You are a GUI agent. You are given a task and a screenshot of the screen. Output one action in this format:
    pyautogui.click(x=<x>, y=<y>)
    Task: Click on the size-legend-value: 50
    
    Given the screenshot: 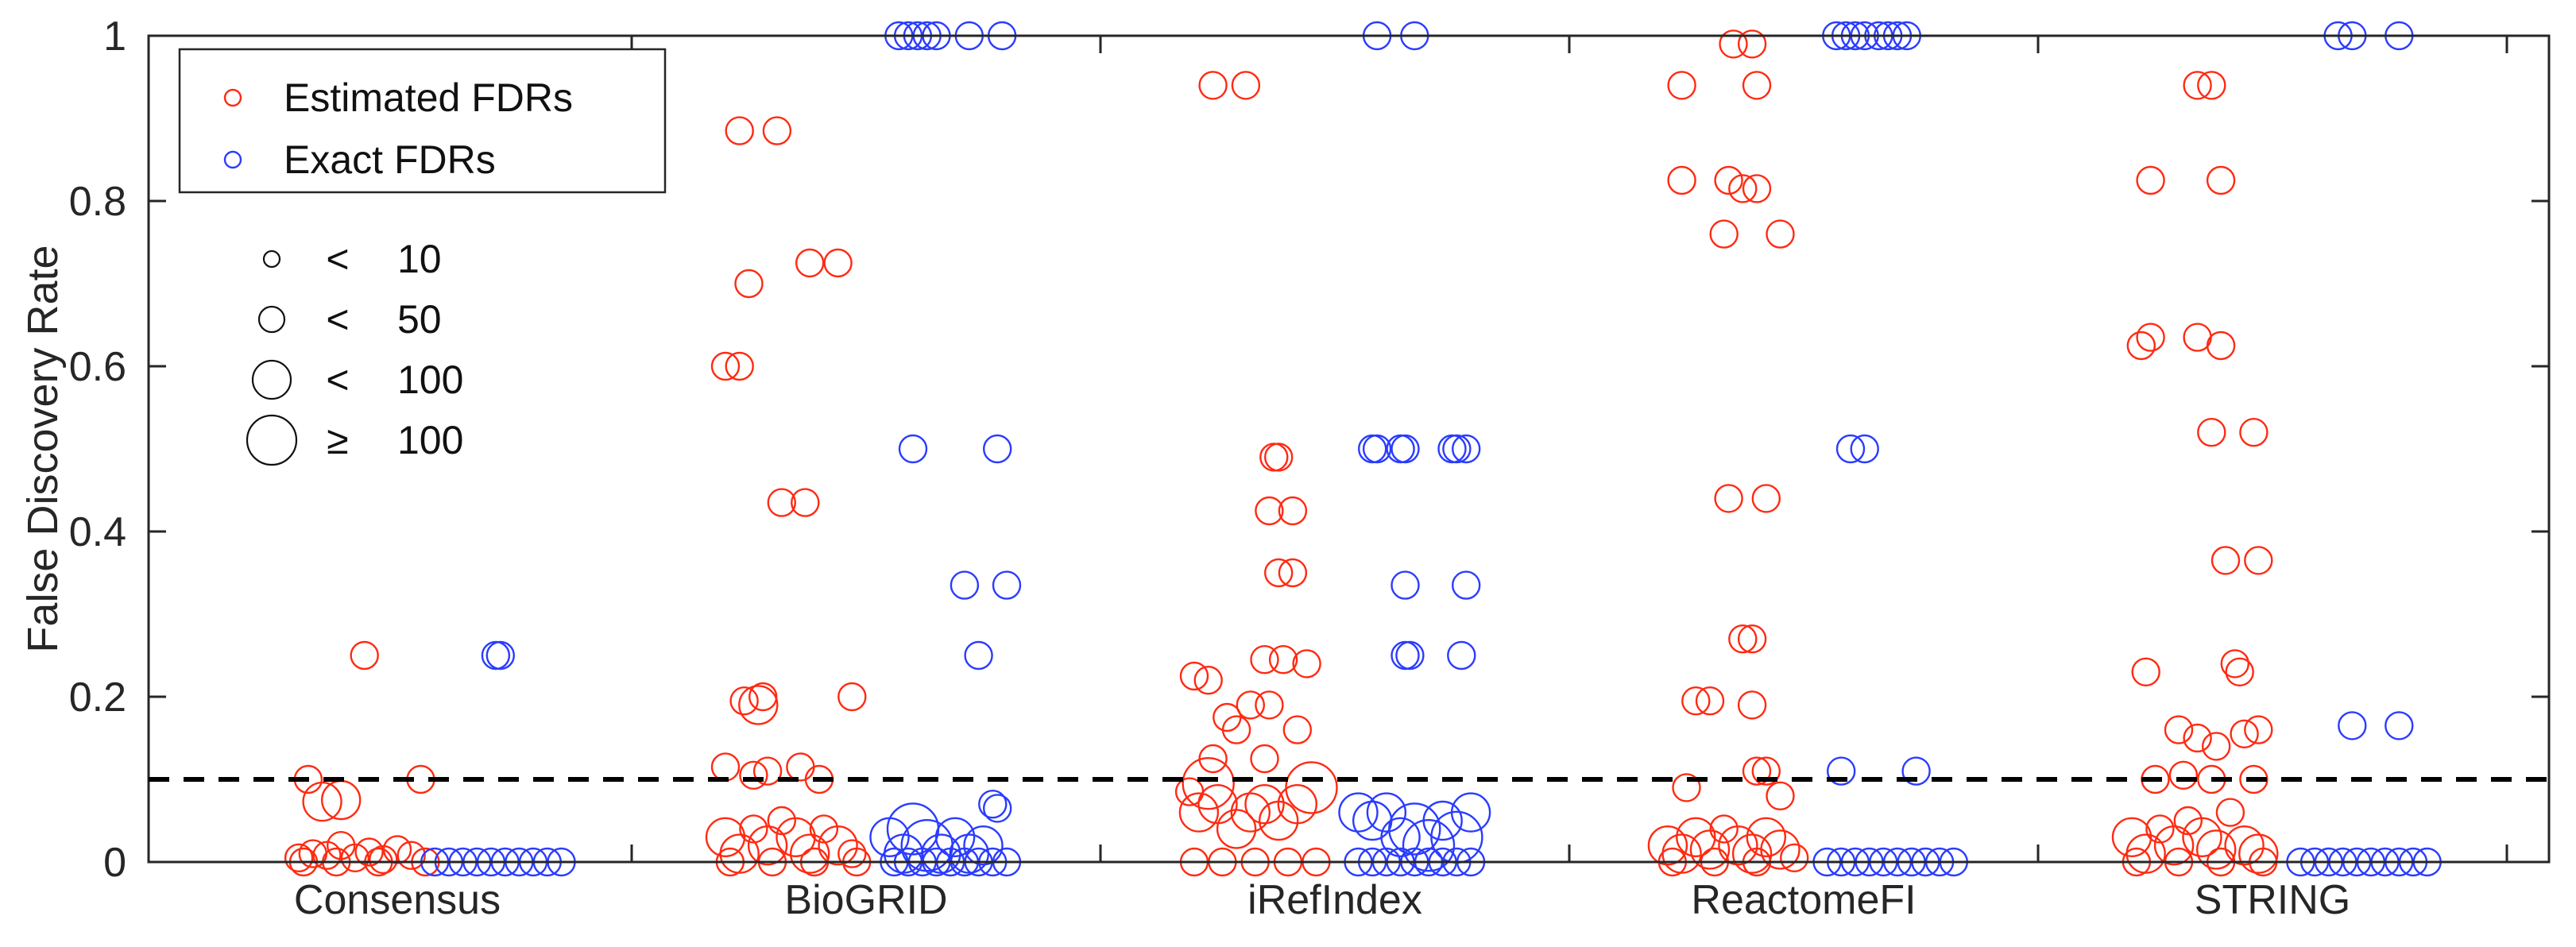 What is the action you would take?
    pyautogui.click(x=419, y=319)
    